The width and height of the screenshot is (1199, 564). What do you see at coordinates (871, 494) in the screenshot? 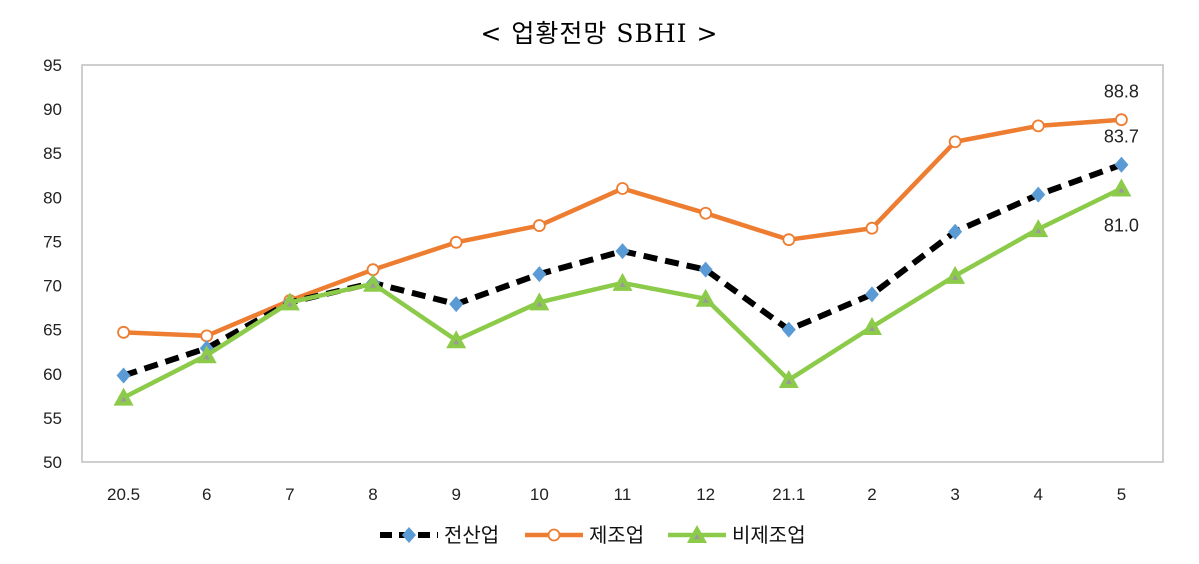
I see `x-tick-label: 2` at bounding box center [871, 494].